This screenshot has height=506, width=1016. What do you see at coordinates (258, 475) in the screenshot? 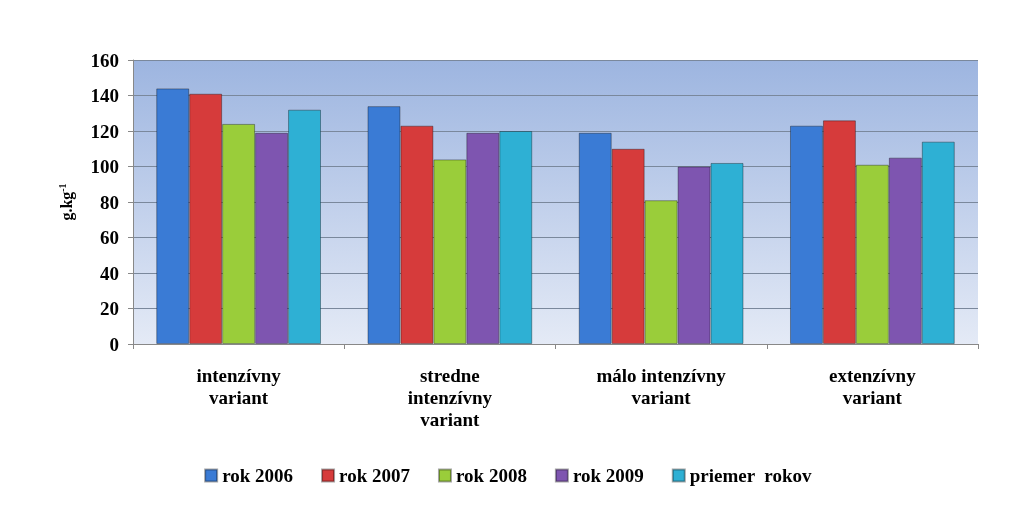
I see `legend-label: rok 2006` at bounding box center [258, 475].